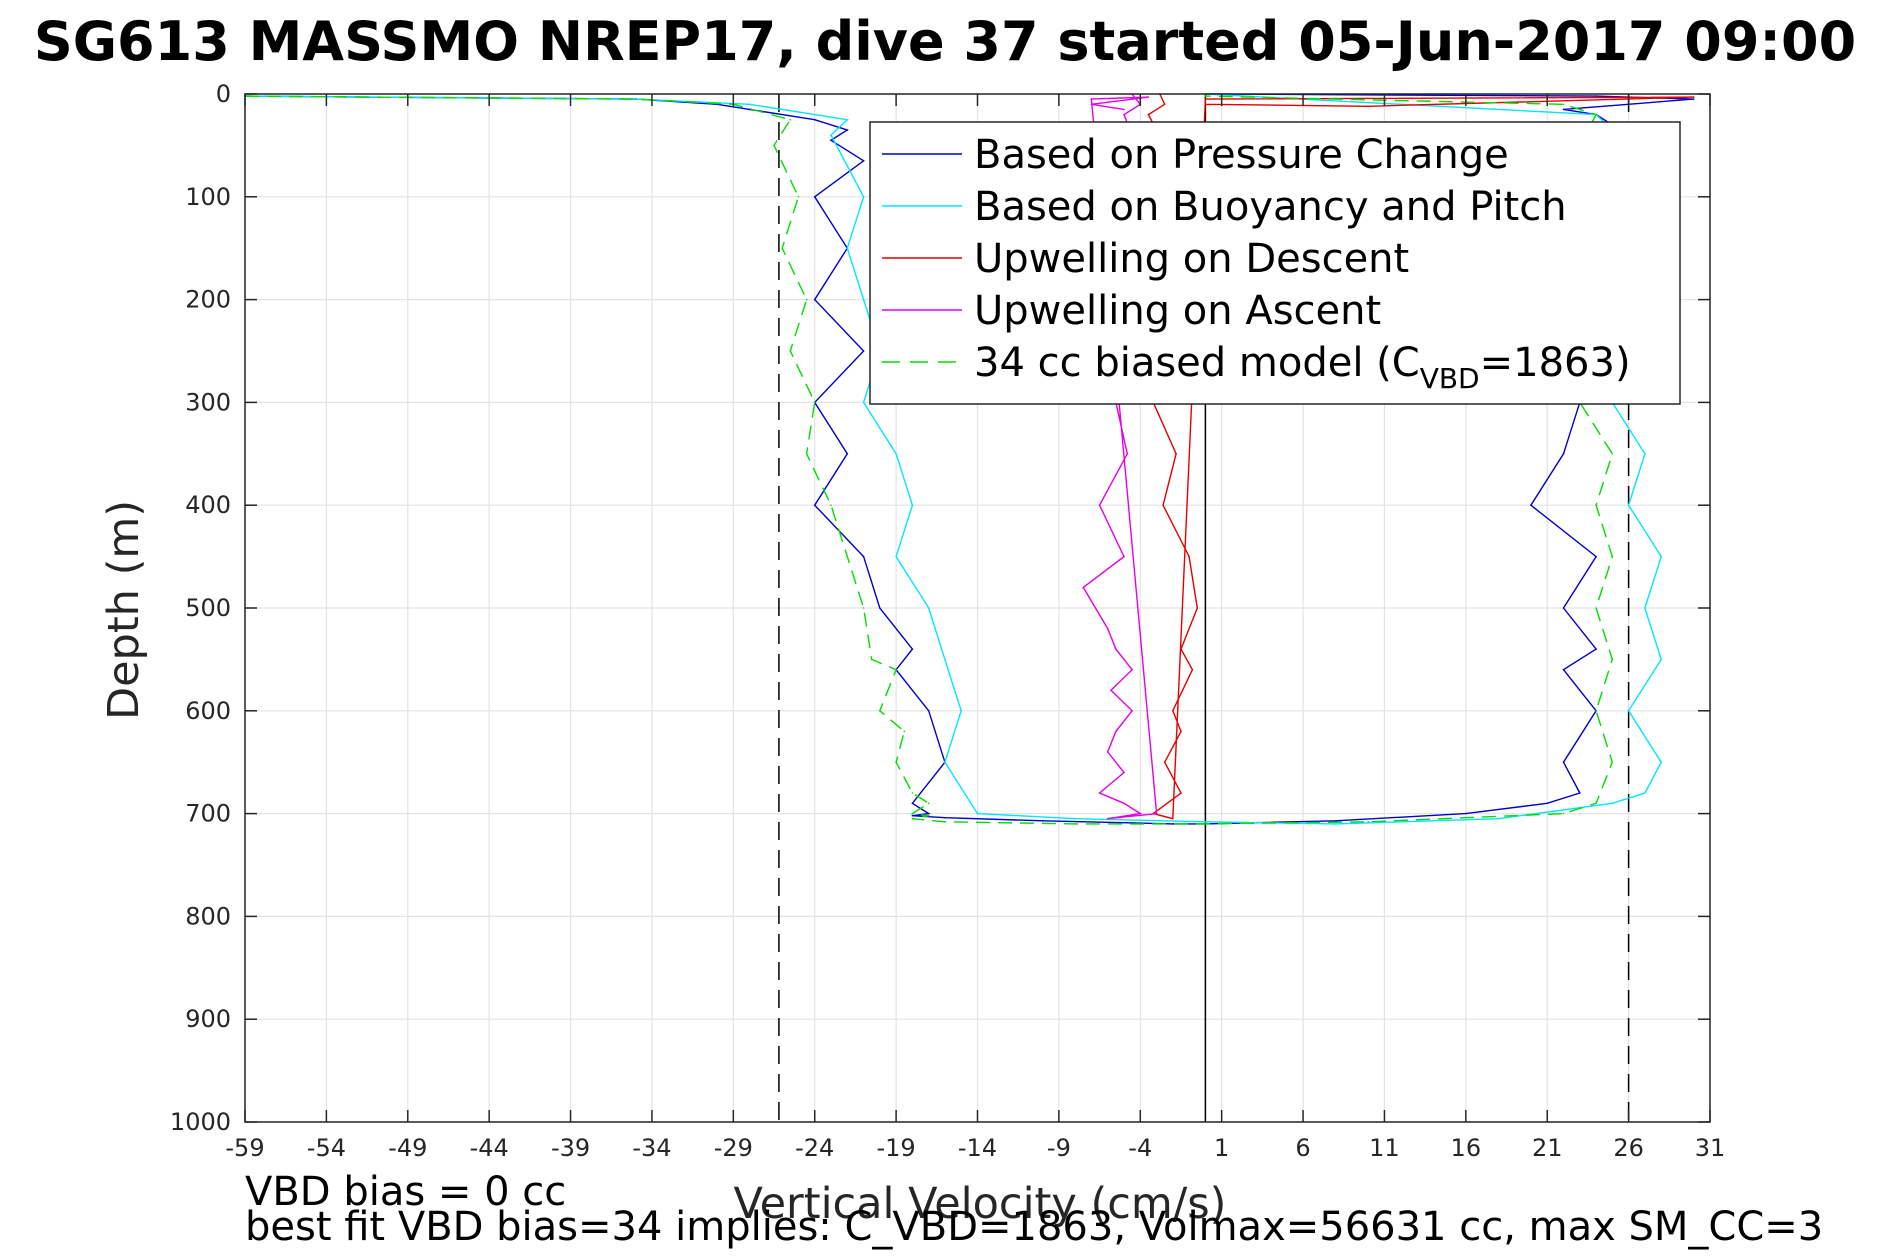 The image size is (1890, 1260). What do you see at coordinates (896, 1148) in the screenshot?
I see `x-tick-label: -19` at bounding box center [896, 1148].